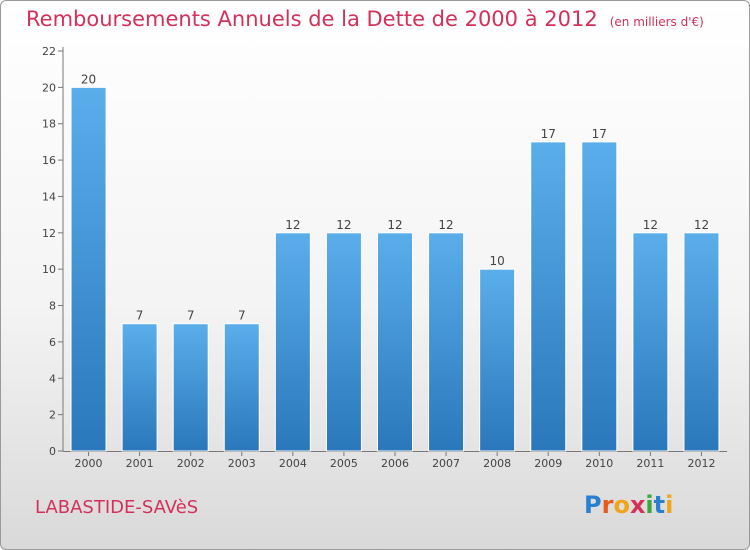 This screenshot has width=750, height=550. I want to click on x-tick-label-2006: 2006, so click(395, 463).